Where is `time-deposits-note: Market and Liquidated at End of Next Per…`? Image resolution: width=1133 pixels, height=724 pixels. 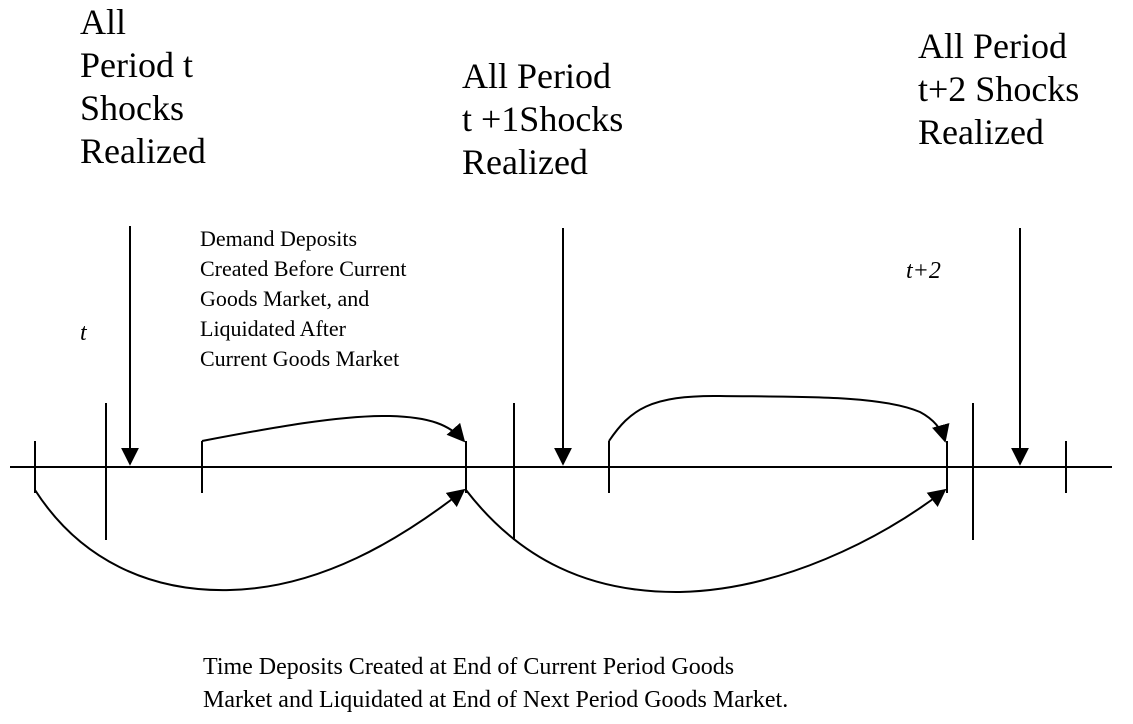
time-deposits-note: Market and Liquidated at End of Next Per… is located at coordinates (495, 700).